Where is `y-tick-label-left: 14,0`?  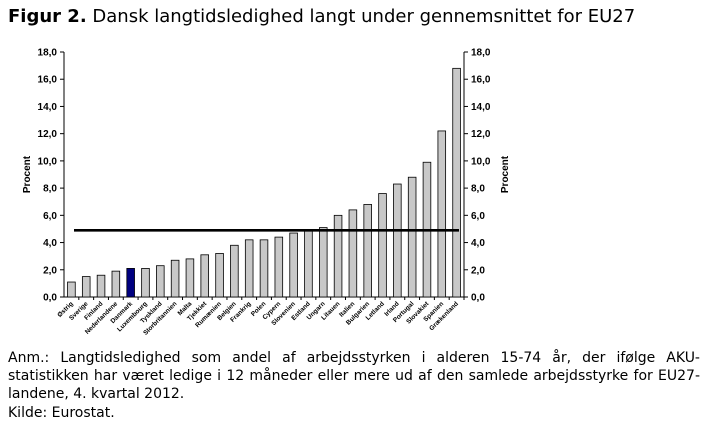
y-tick-label-left: 14,0 is located at coordinates (48, 107).